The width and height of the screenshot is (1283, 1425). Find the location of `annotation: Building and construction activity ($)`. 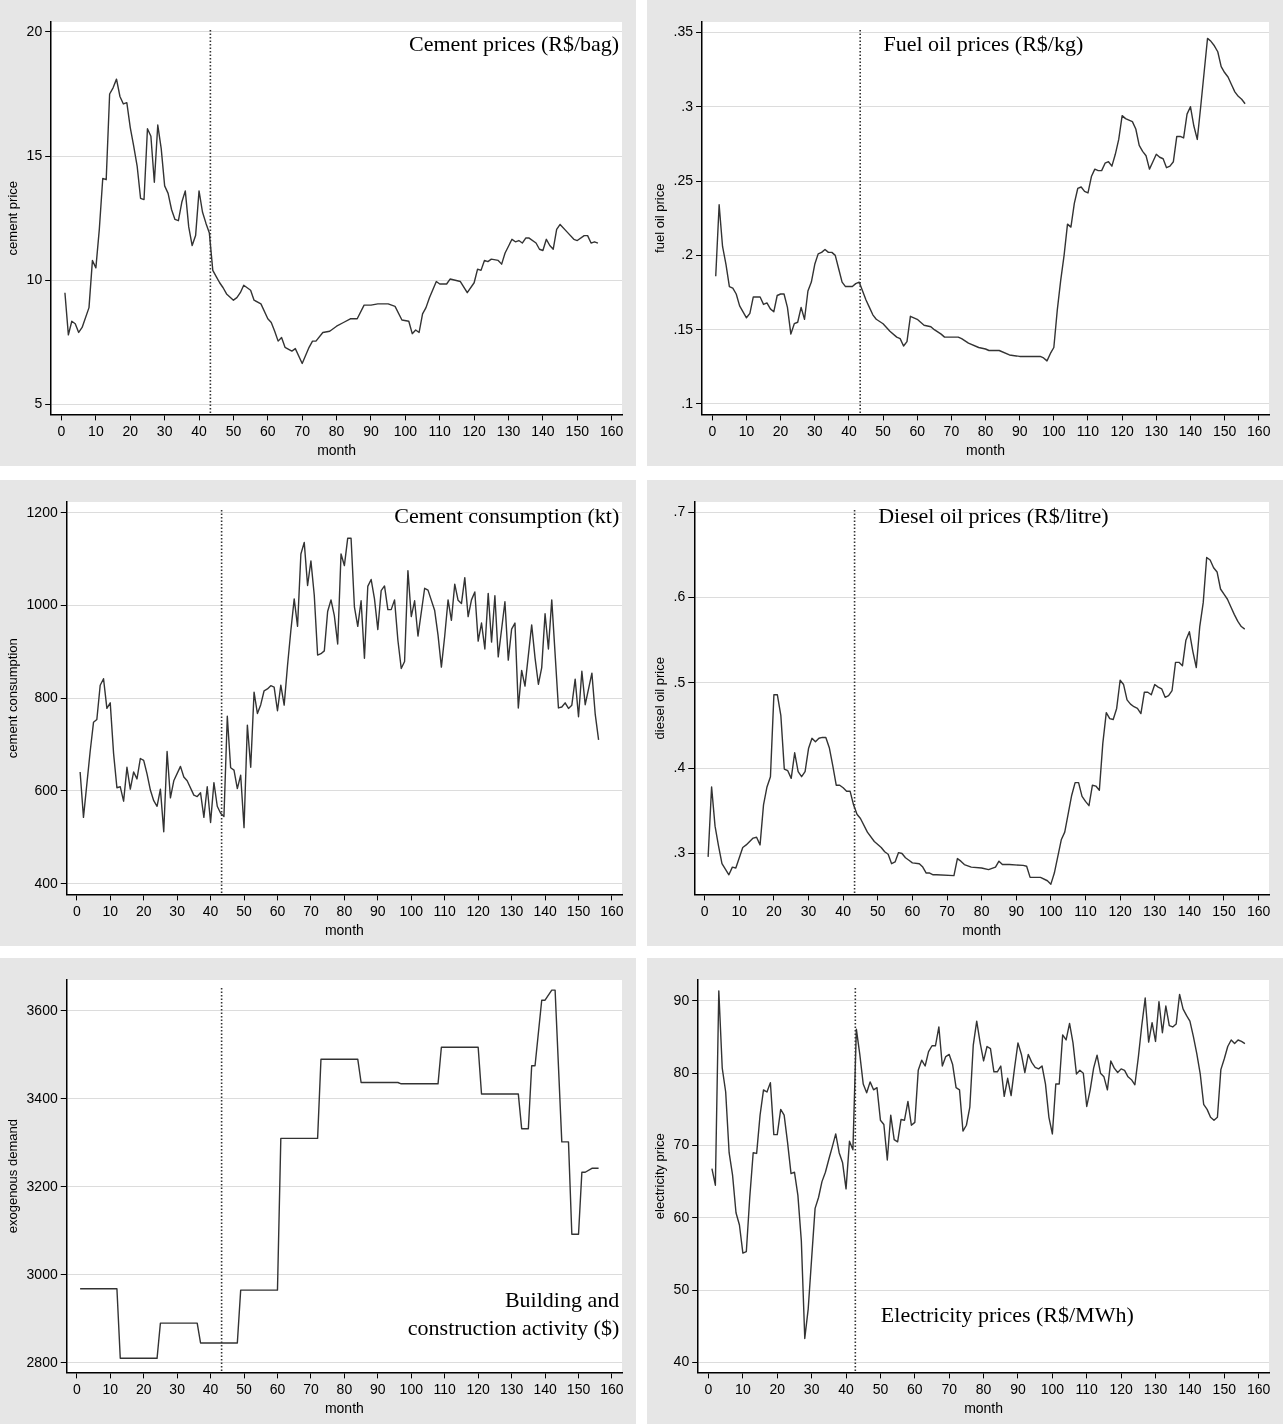

annotation: Building and construction activity ($) is located at coordinates (513, 1313).